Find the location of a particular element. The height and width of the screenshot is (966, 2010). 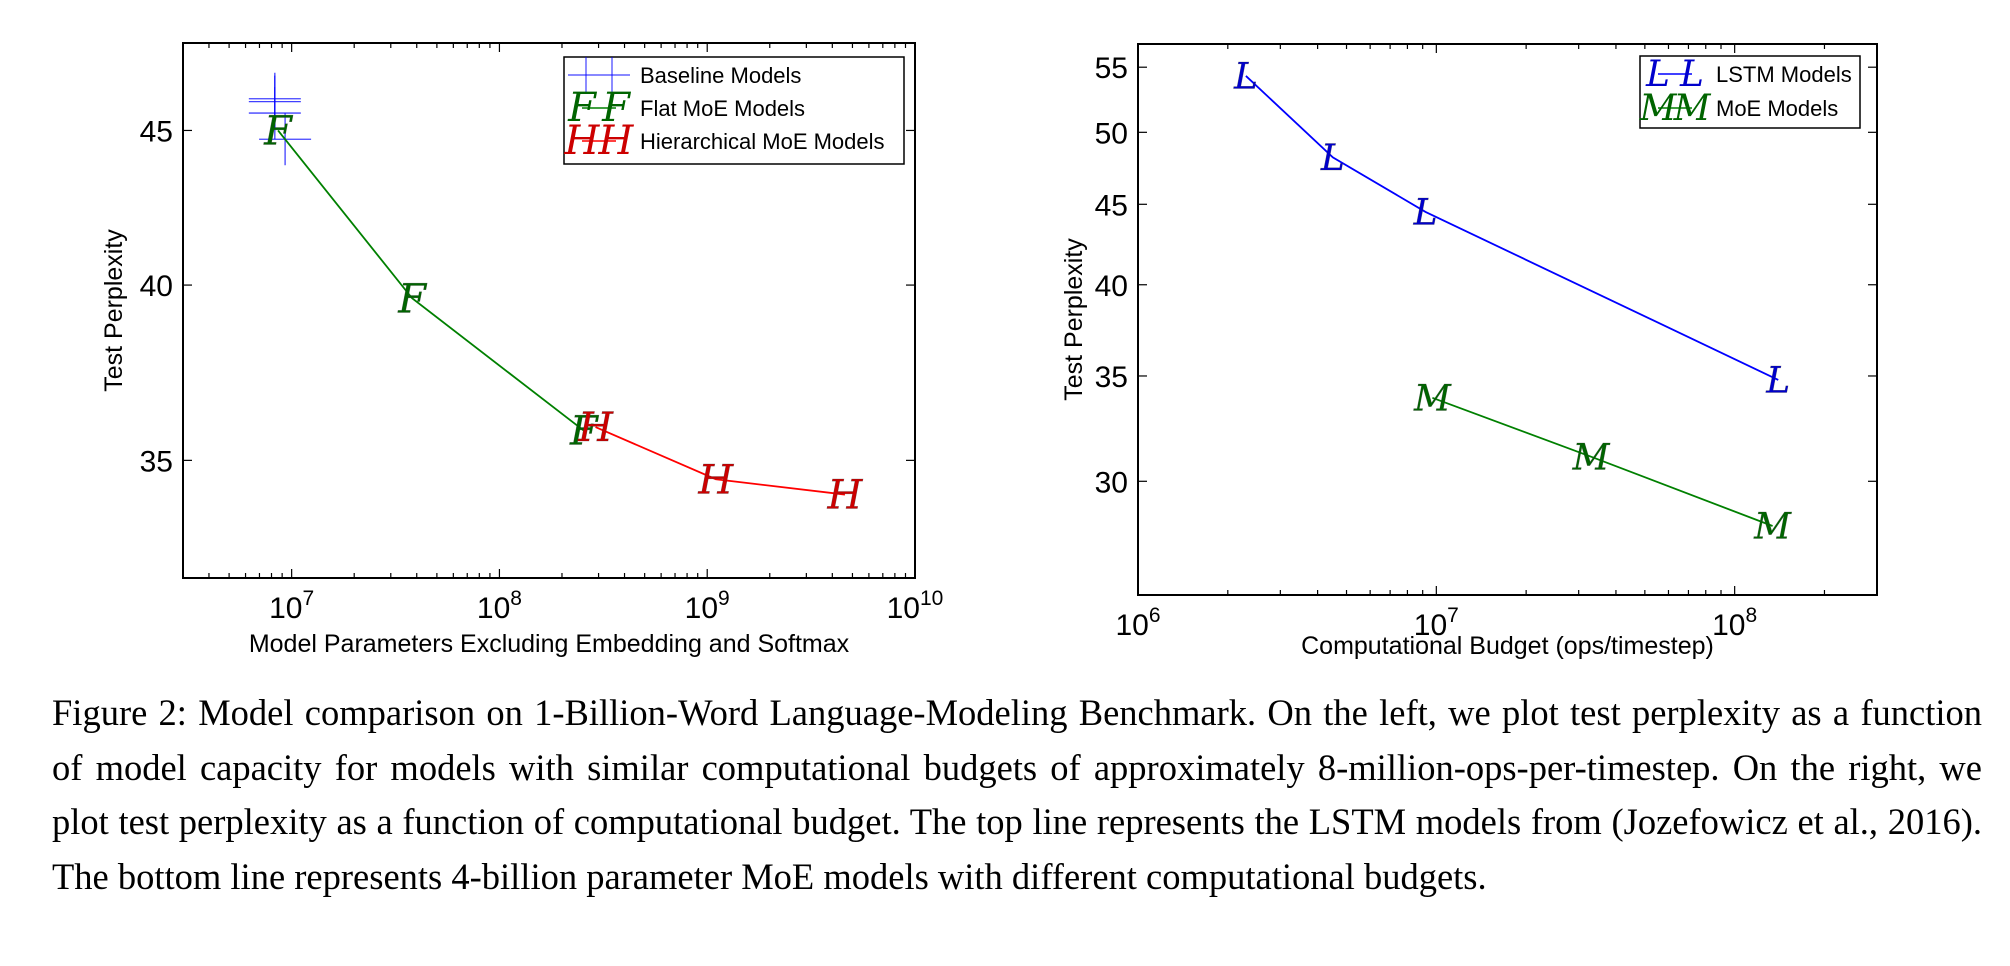

legend-label: Baseline Models is located at coordinates (720, 75).